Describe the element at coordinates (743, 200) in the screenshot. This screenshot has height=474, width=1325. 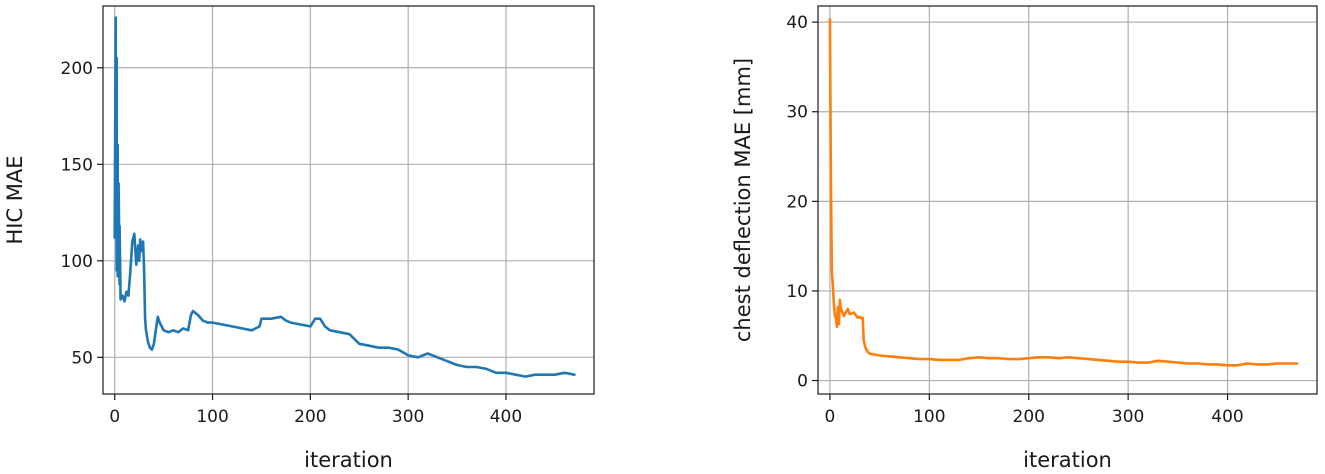
I see `chest-y-axis-label: chest deflection MAE [mm]` at that location.